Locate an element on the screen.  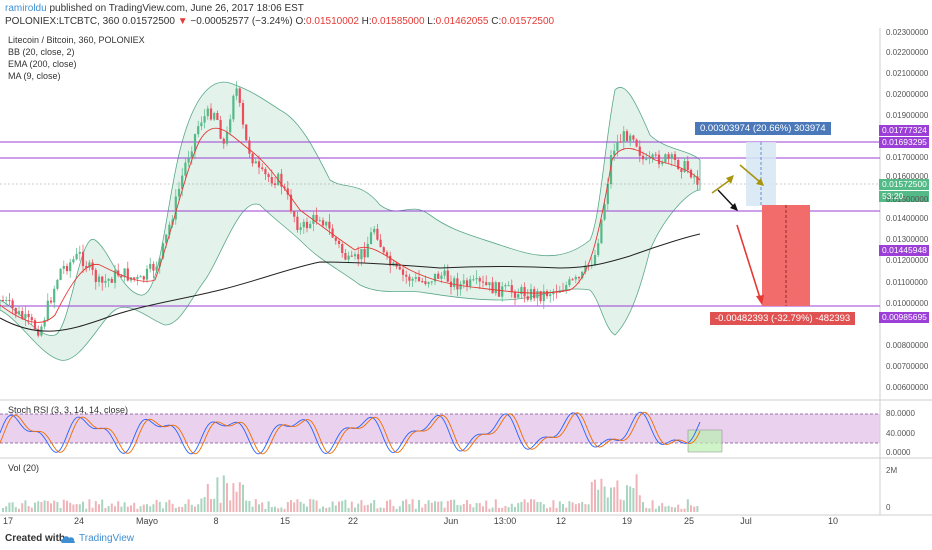
time-tick: 13:00 is located at coordinates (505, 521).